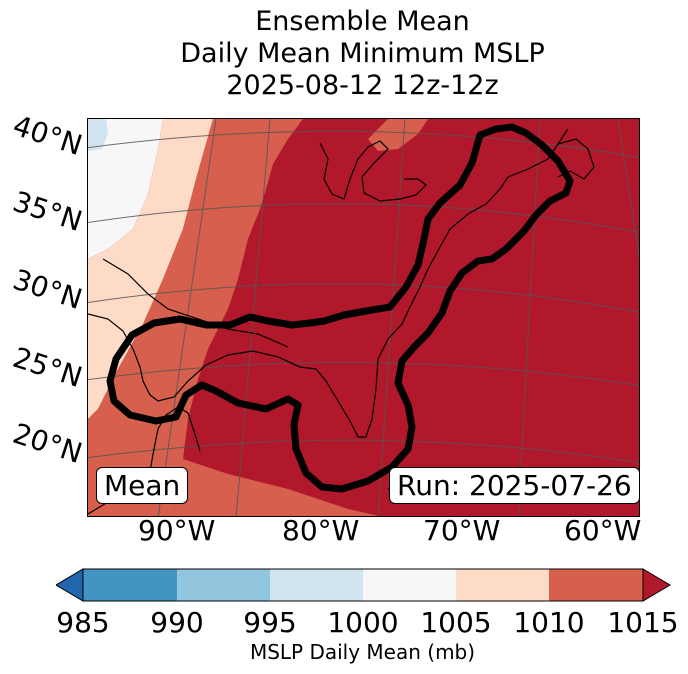  I want to click on colorbar-extend-high, so click(656, 585).